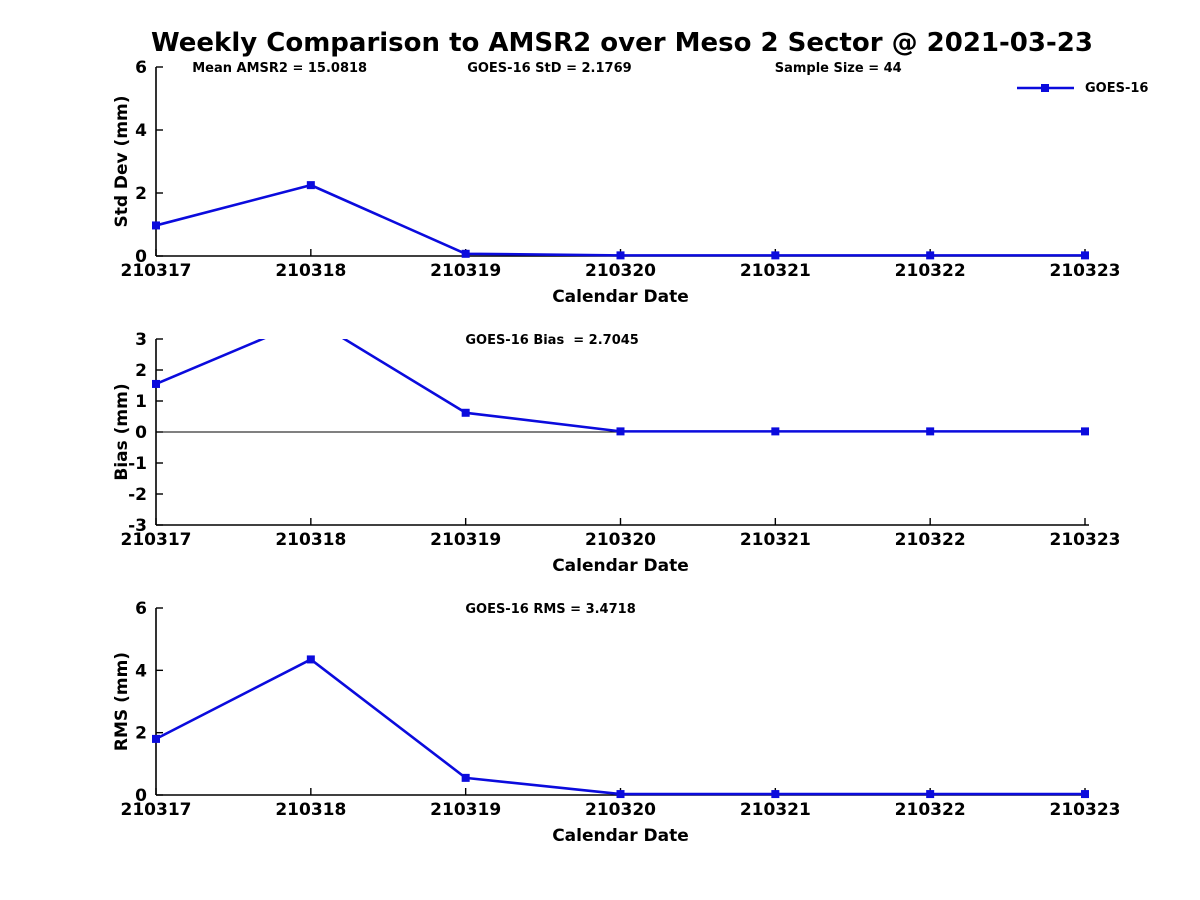 The width and height of the screenshot is (1200, 900). I want to click on y-tick-label: -3, so click(137, 526).